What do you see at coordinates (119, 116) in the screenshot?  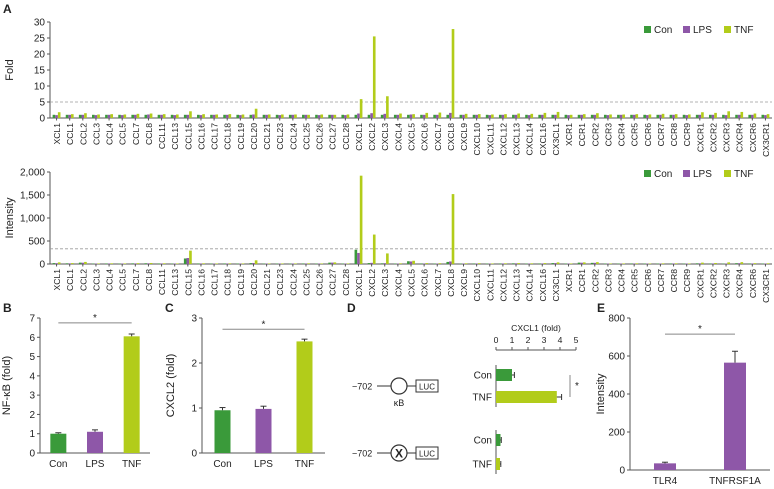 I see `bar-con-ccl5` at bounding box center [119, 116].